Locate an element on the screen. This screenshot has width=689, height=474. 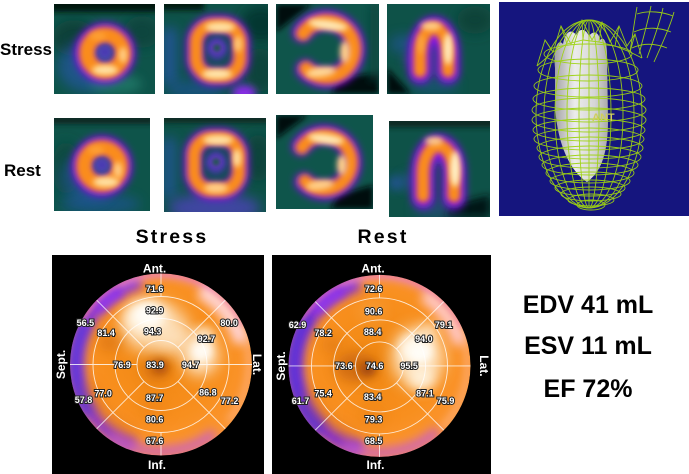
svg-text: 94.0 is located at coordinates (424, 339).